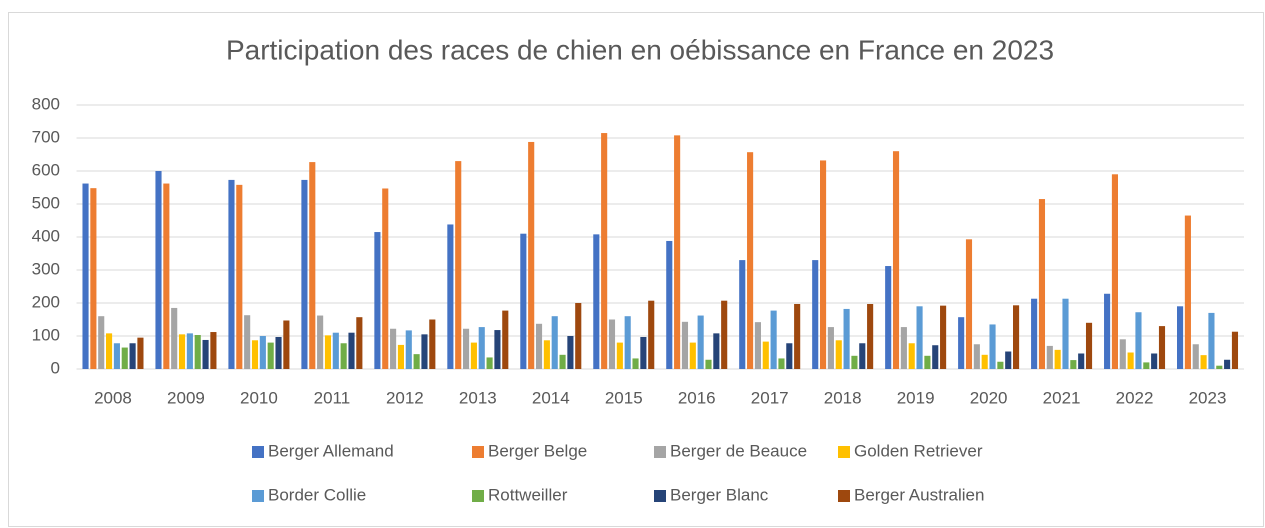 Image resolution: width=1265 pixels, height=528 pixels. What do you see at coordinates (624, 397) in the screenshot?
I see `x-tick-label: 2015` at bounding box center [624, 397].